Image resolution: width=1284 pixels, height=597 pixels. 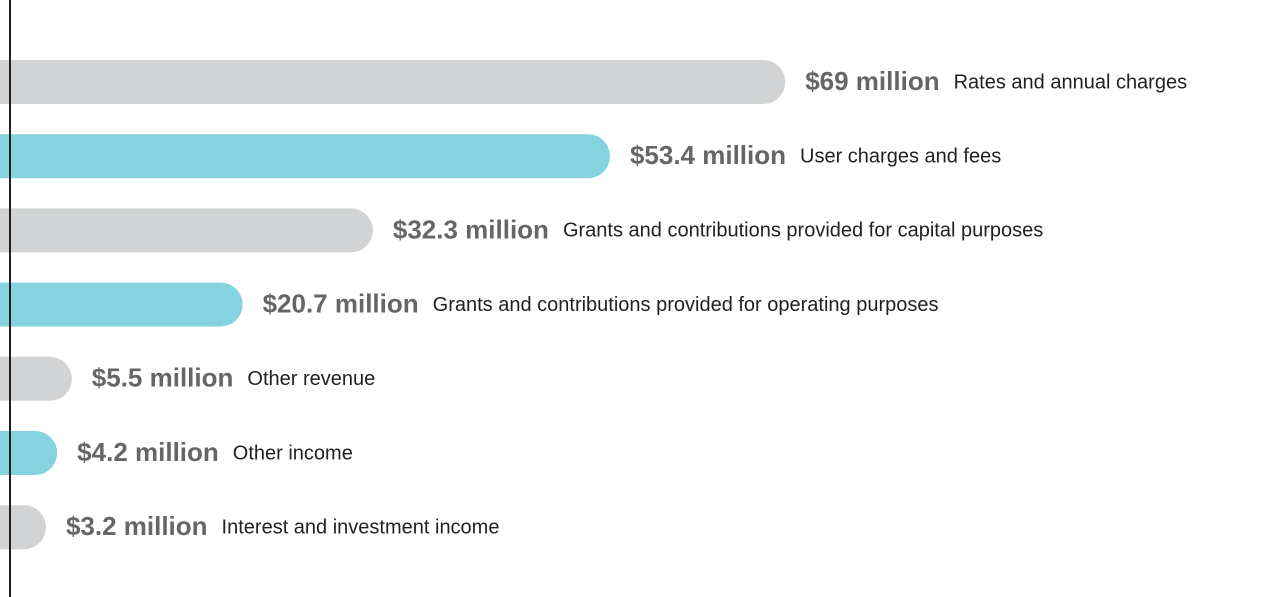 What do you see at coordinates (341, 303) in the screenshot?
I see `value-label: $20.7 million` at bounding box center [341, 303].